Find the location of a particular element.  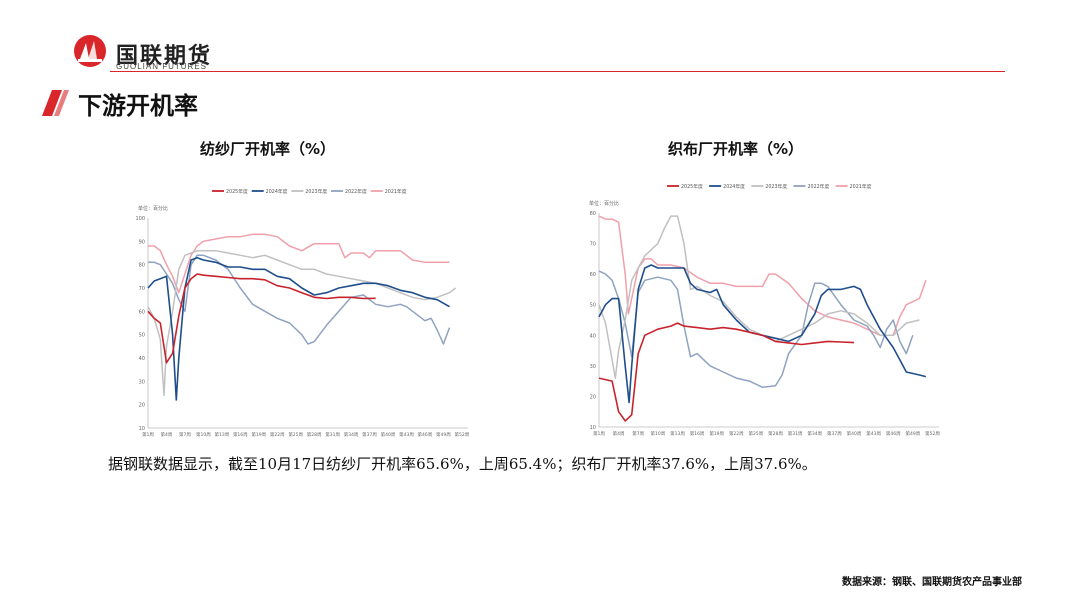

brand-name: 国联期货 is located at coordinates (164, 56).